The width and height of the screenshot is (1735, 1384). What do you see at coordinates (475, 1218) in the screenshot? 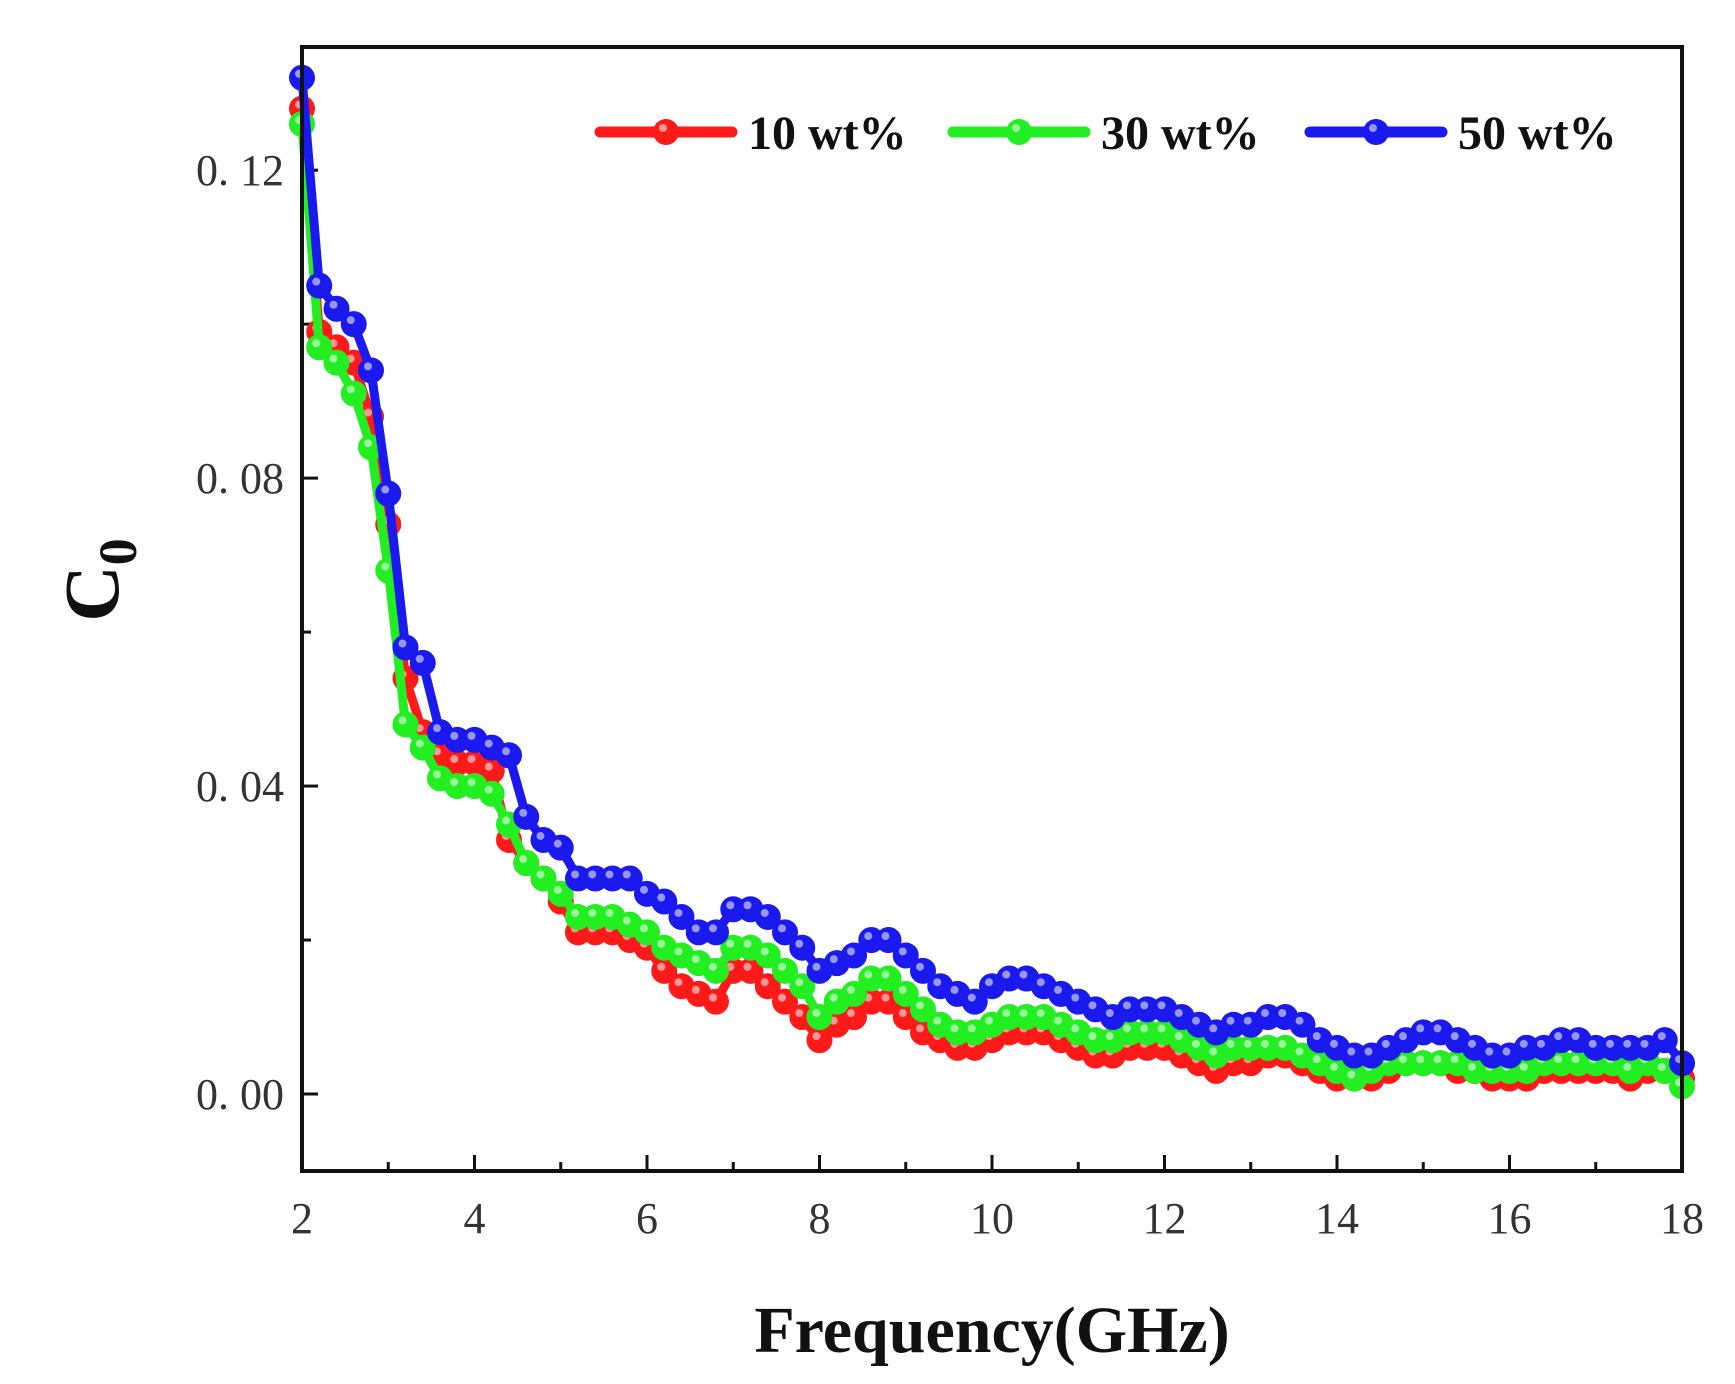
I see `x-tick-label: 4` at bounding box center [475, 1218].